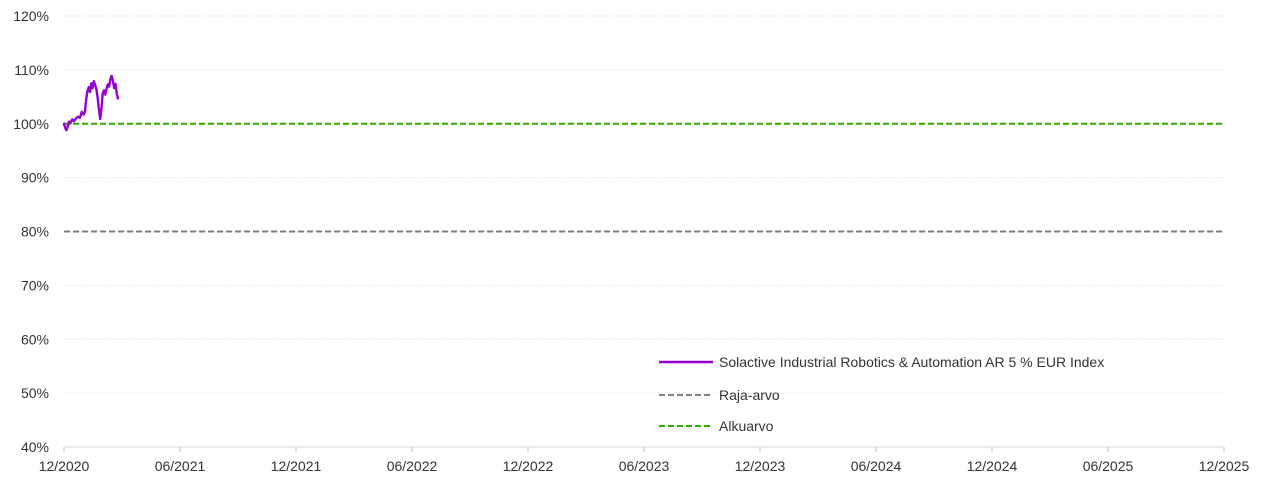 The width and height of the screenshot is (1265, 477). What do you see at coordinates (35, 285) in the screenshot?
I see `y-tick-label: 70%` at bounding box center [35, 285].